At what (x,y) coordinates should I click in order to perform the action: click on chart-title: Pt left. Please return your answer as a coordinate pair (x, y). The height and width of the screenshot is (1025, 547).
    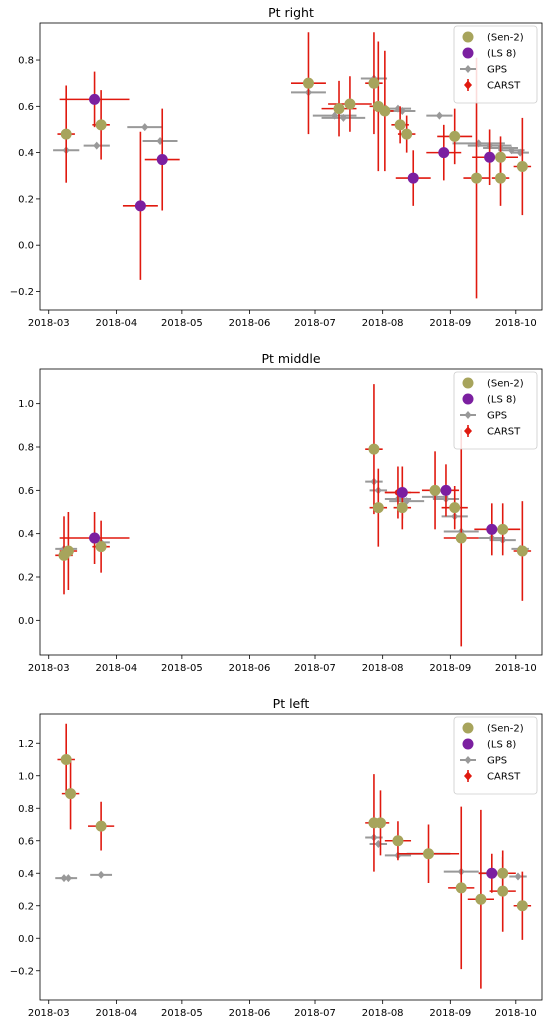
    Looking at the image, I should click on (291, 703).